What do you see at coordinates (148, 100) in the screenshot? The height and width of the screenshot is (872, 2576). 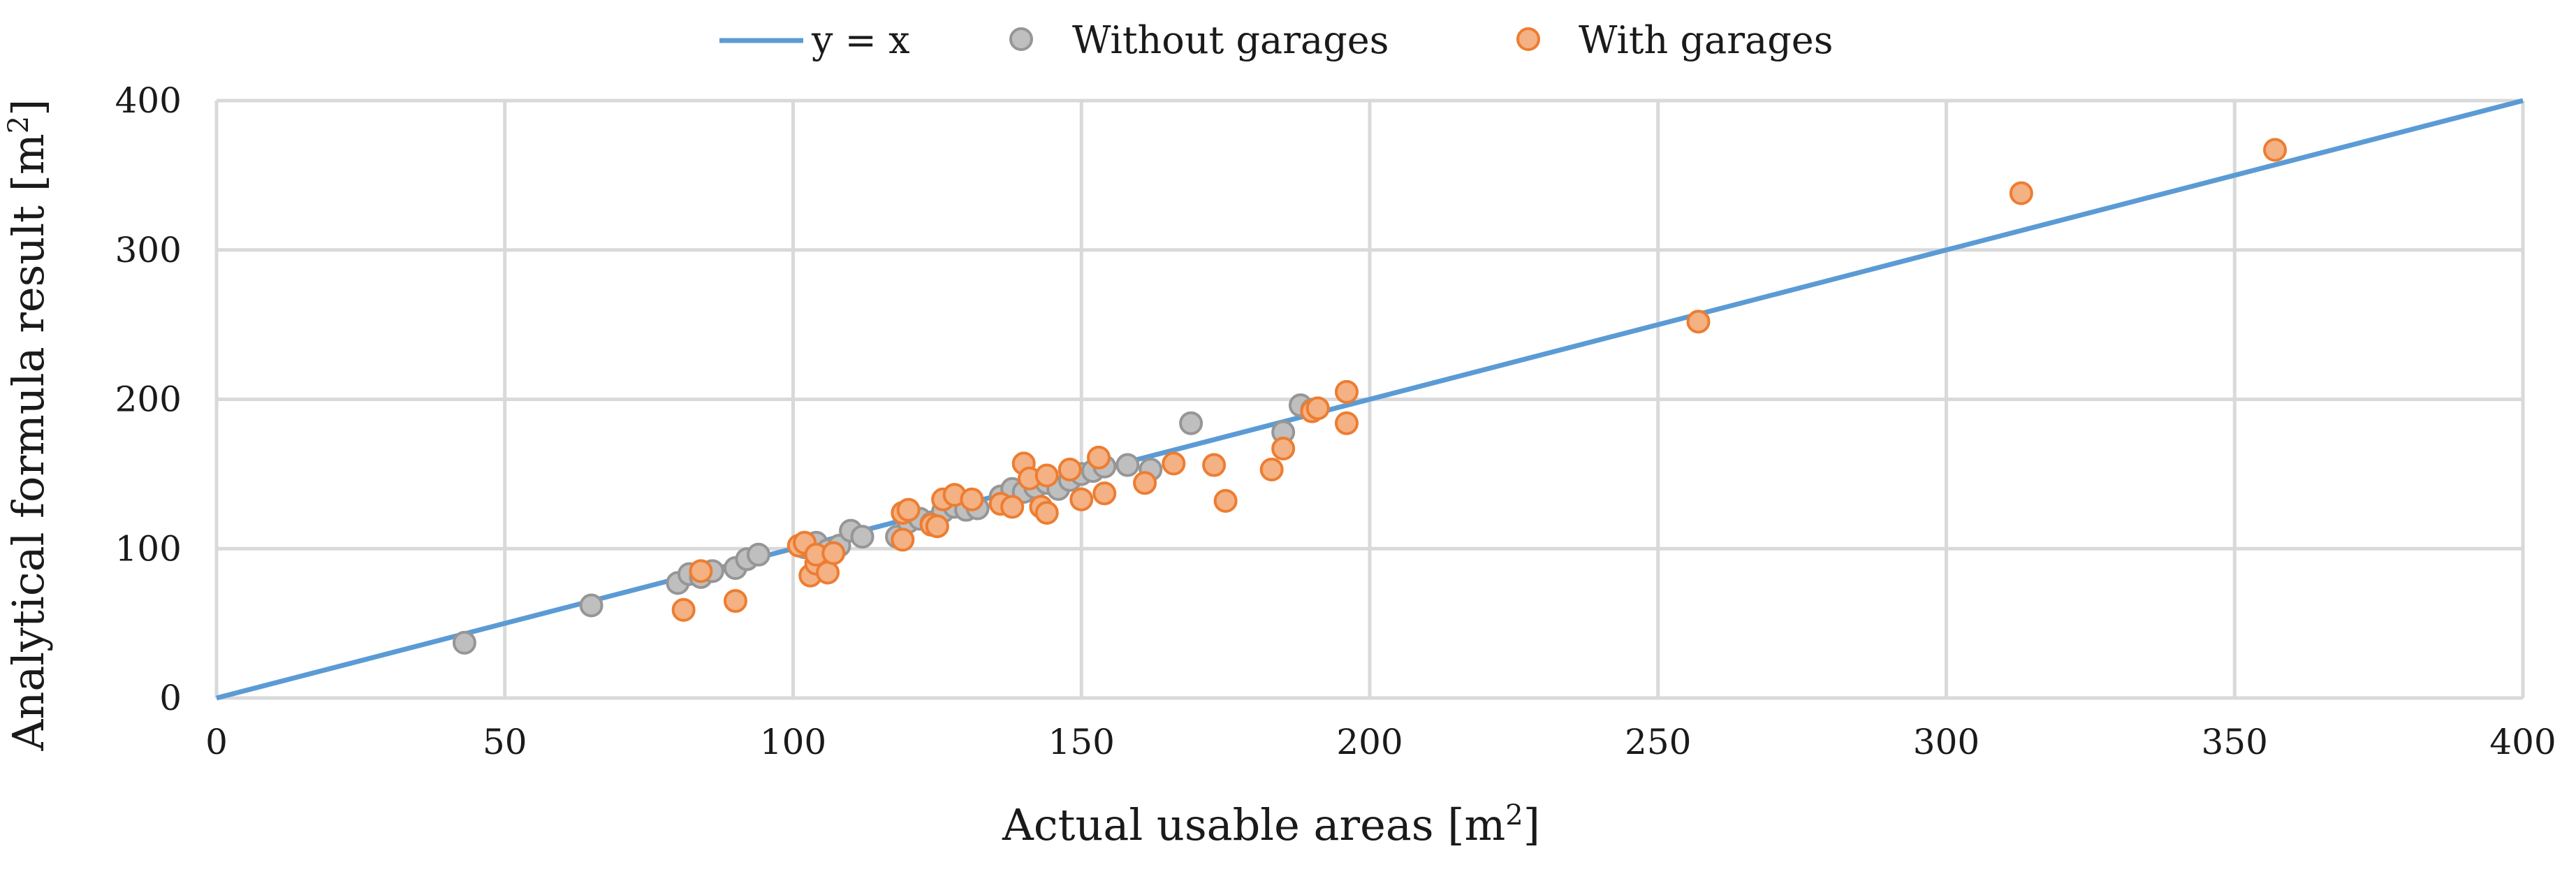 I see `y-tick-label: 400` at bounding box center [148, 100].